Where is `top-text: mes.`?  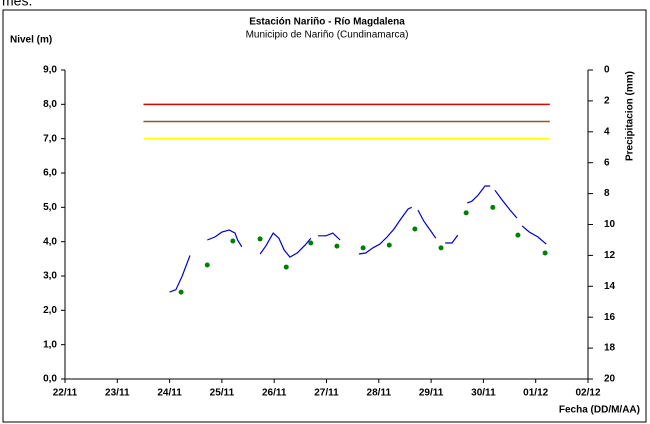 top-text: mes. is located at coordinates (17, 4).